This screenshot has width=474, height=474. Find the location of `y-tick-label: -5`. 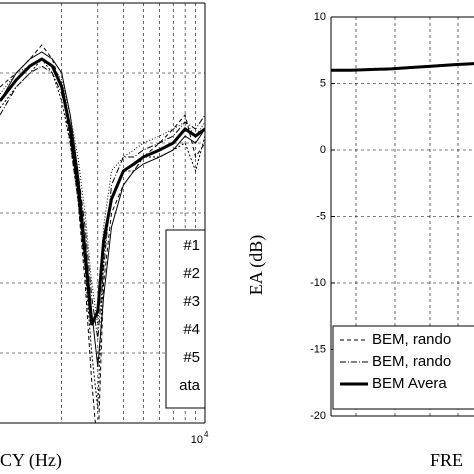

y-tick-label: -5 is located at coordinates (321, 216).